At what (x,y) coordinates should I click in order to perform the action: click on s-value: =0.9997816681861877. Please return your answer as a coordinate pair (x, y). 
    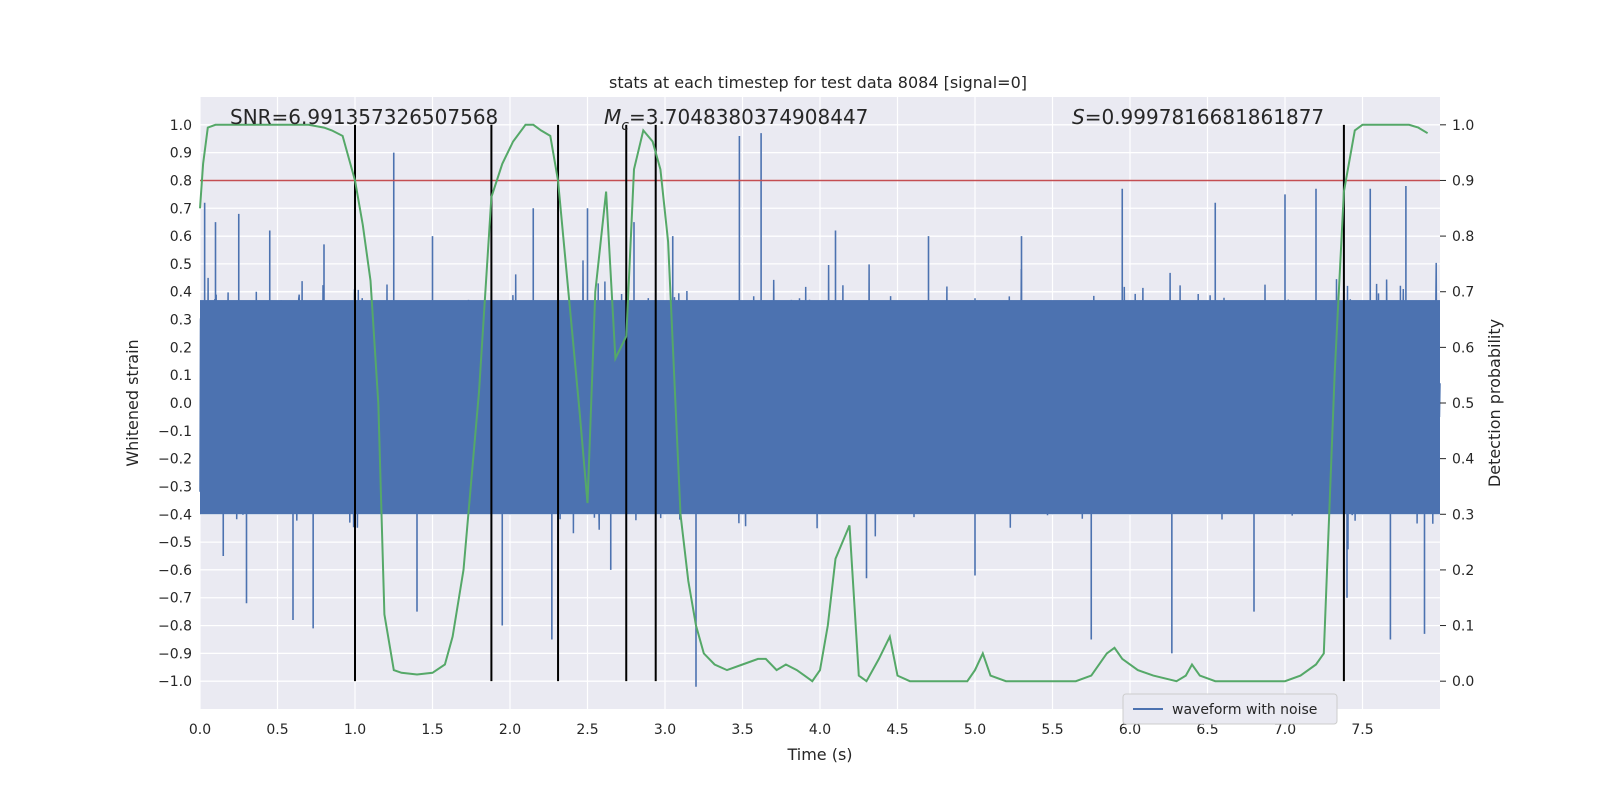
    Looking at the image, I should click on (1204, 117).